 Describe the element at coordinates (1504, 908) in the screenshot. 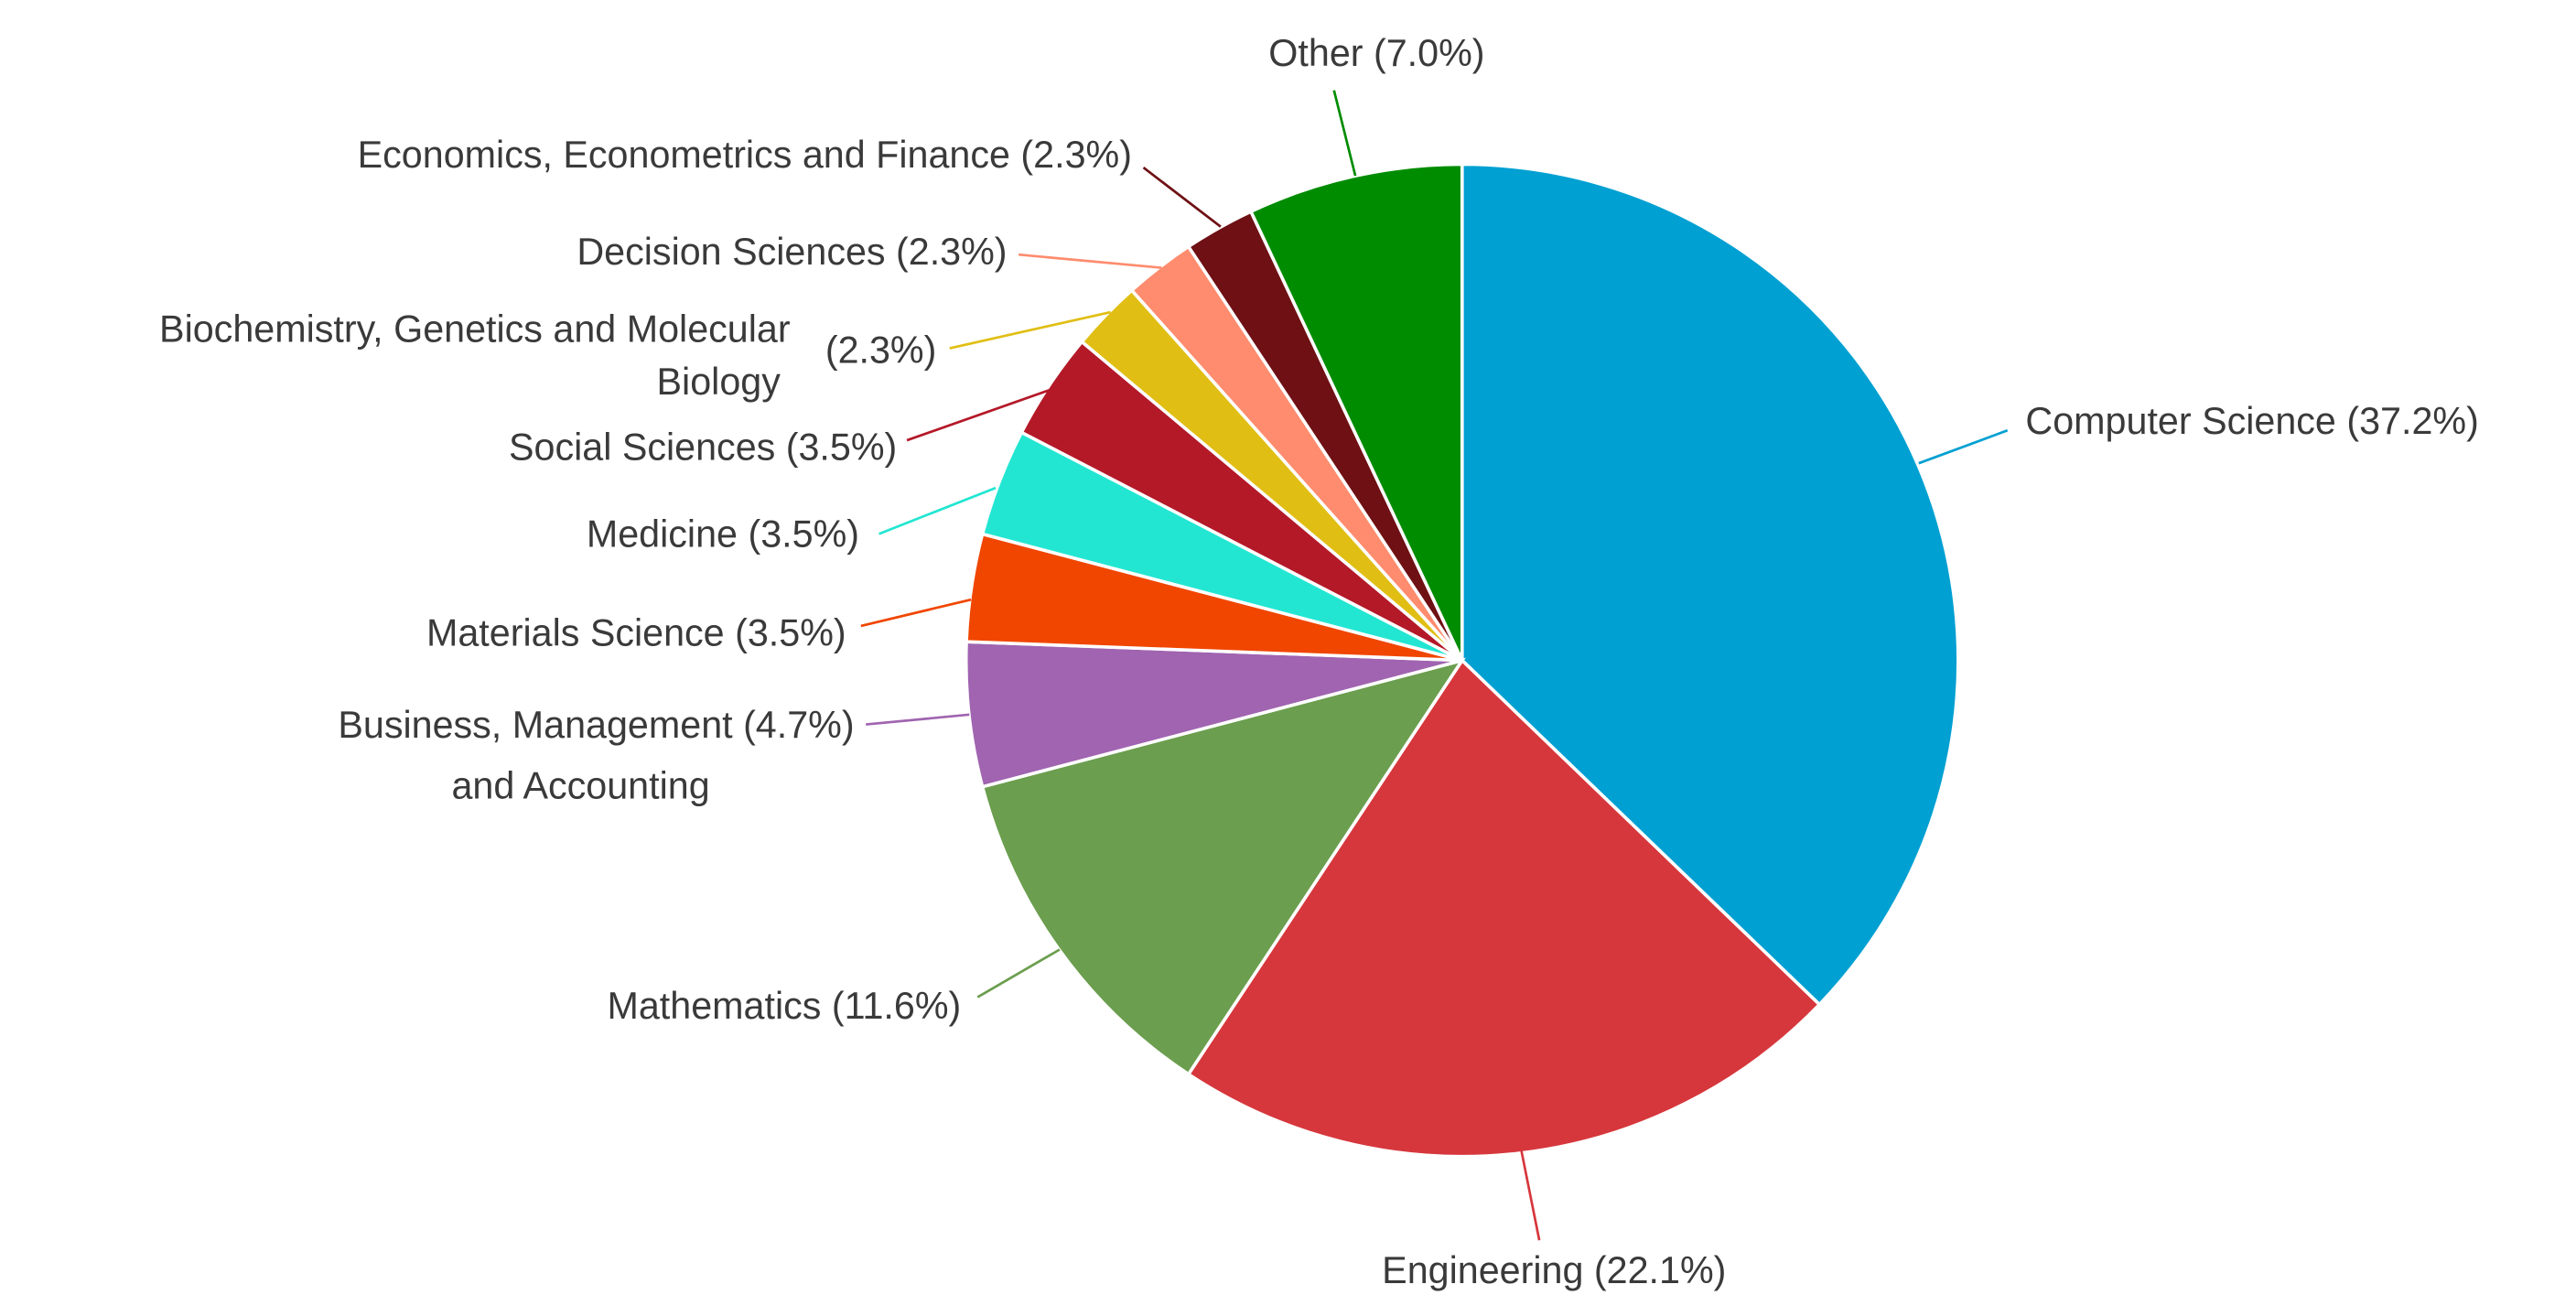

I see `pie-slice-engineering` at that location.